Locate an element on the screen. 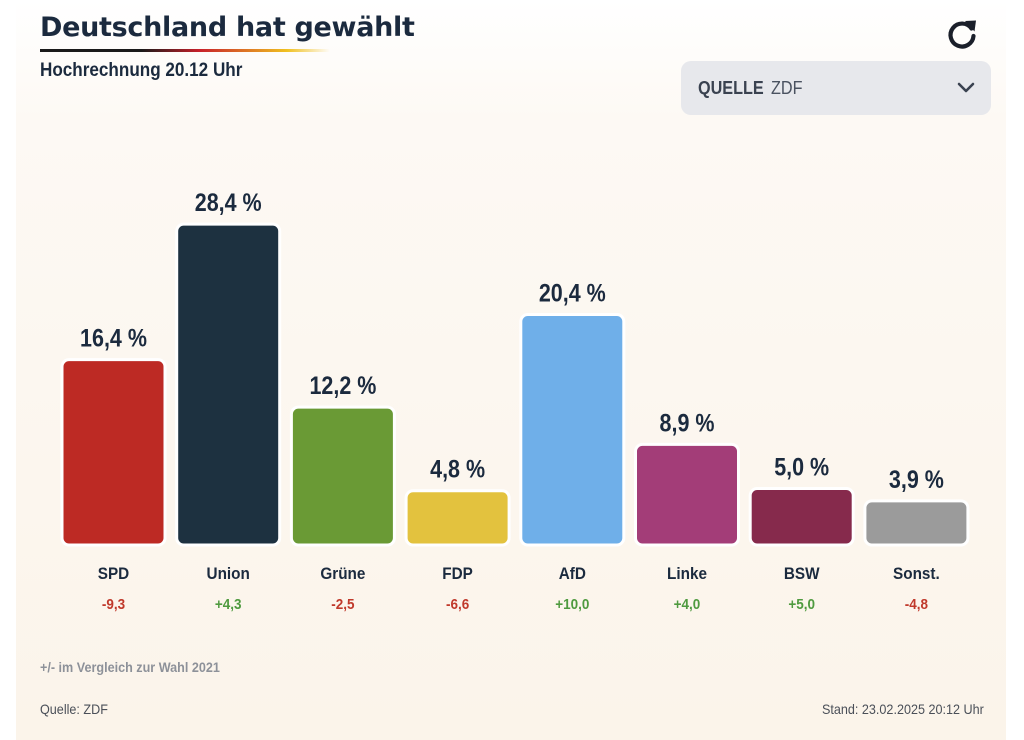 The width and height of the screenshot is (1024, 740). change-label: -2,5 is located at coordinates (342, 604).